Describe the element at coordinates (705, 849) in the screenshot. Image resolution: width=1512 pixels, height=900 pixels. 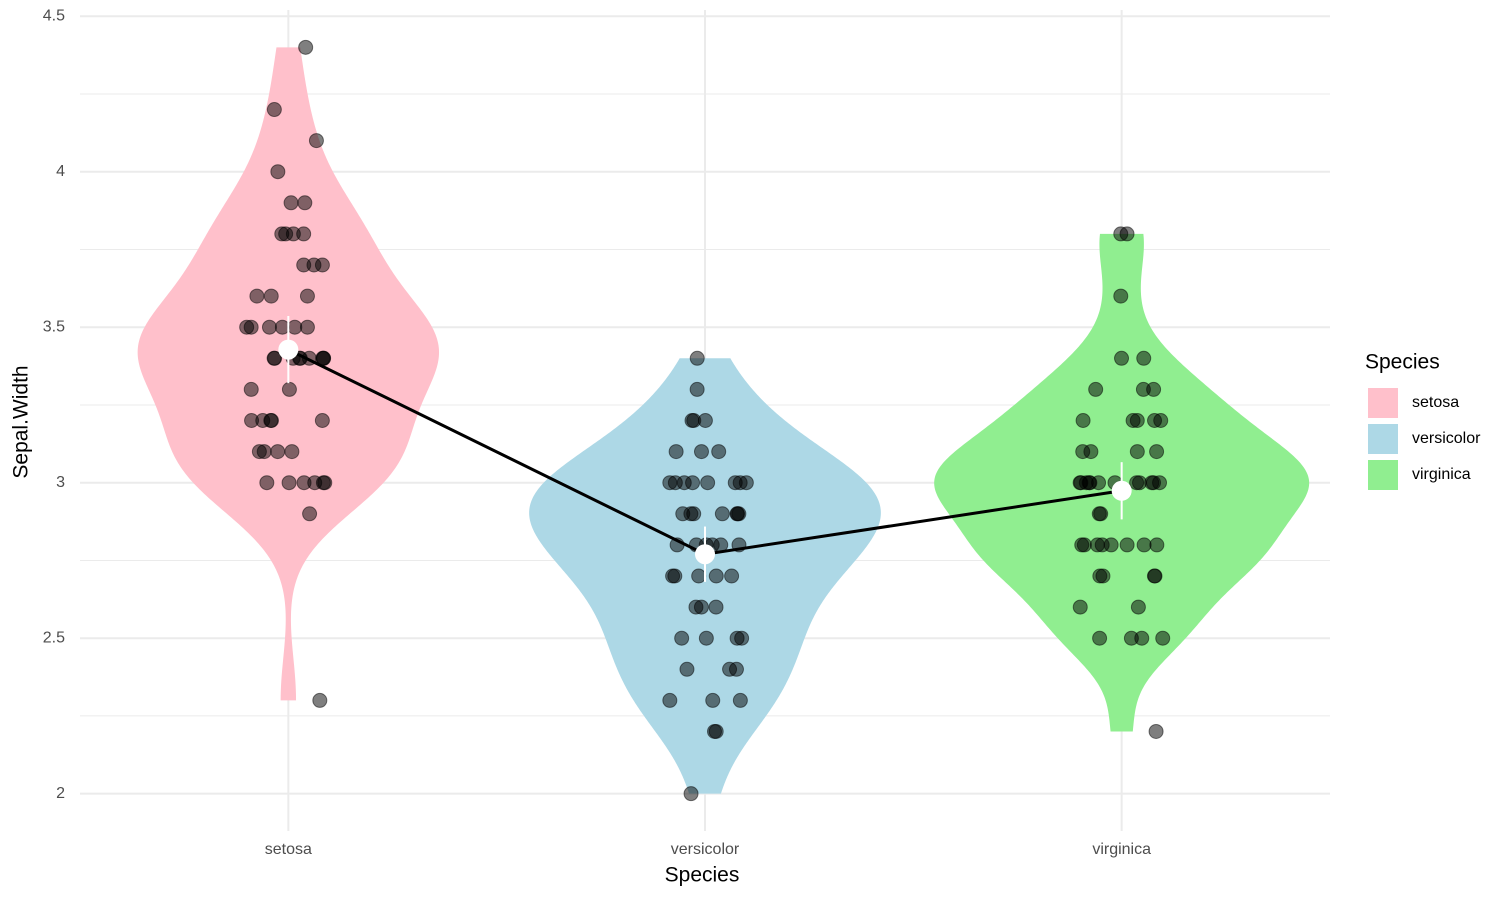
I see `x-tick-label: versicolor` at that location.